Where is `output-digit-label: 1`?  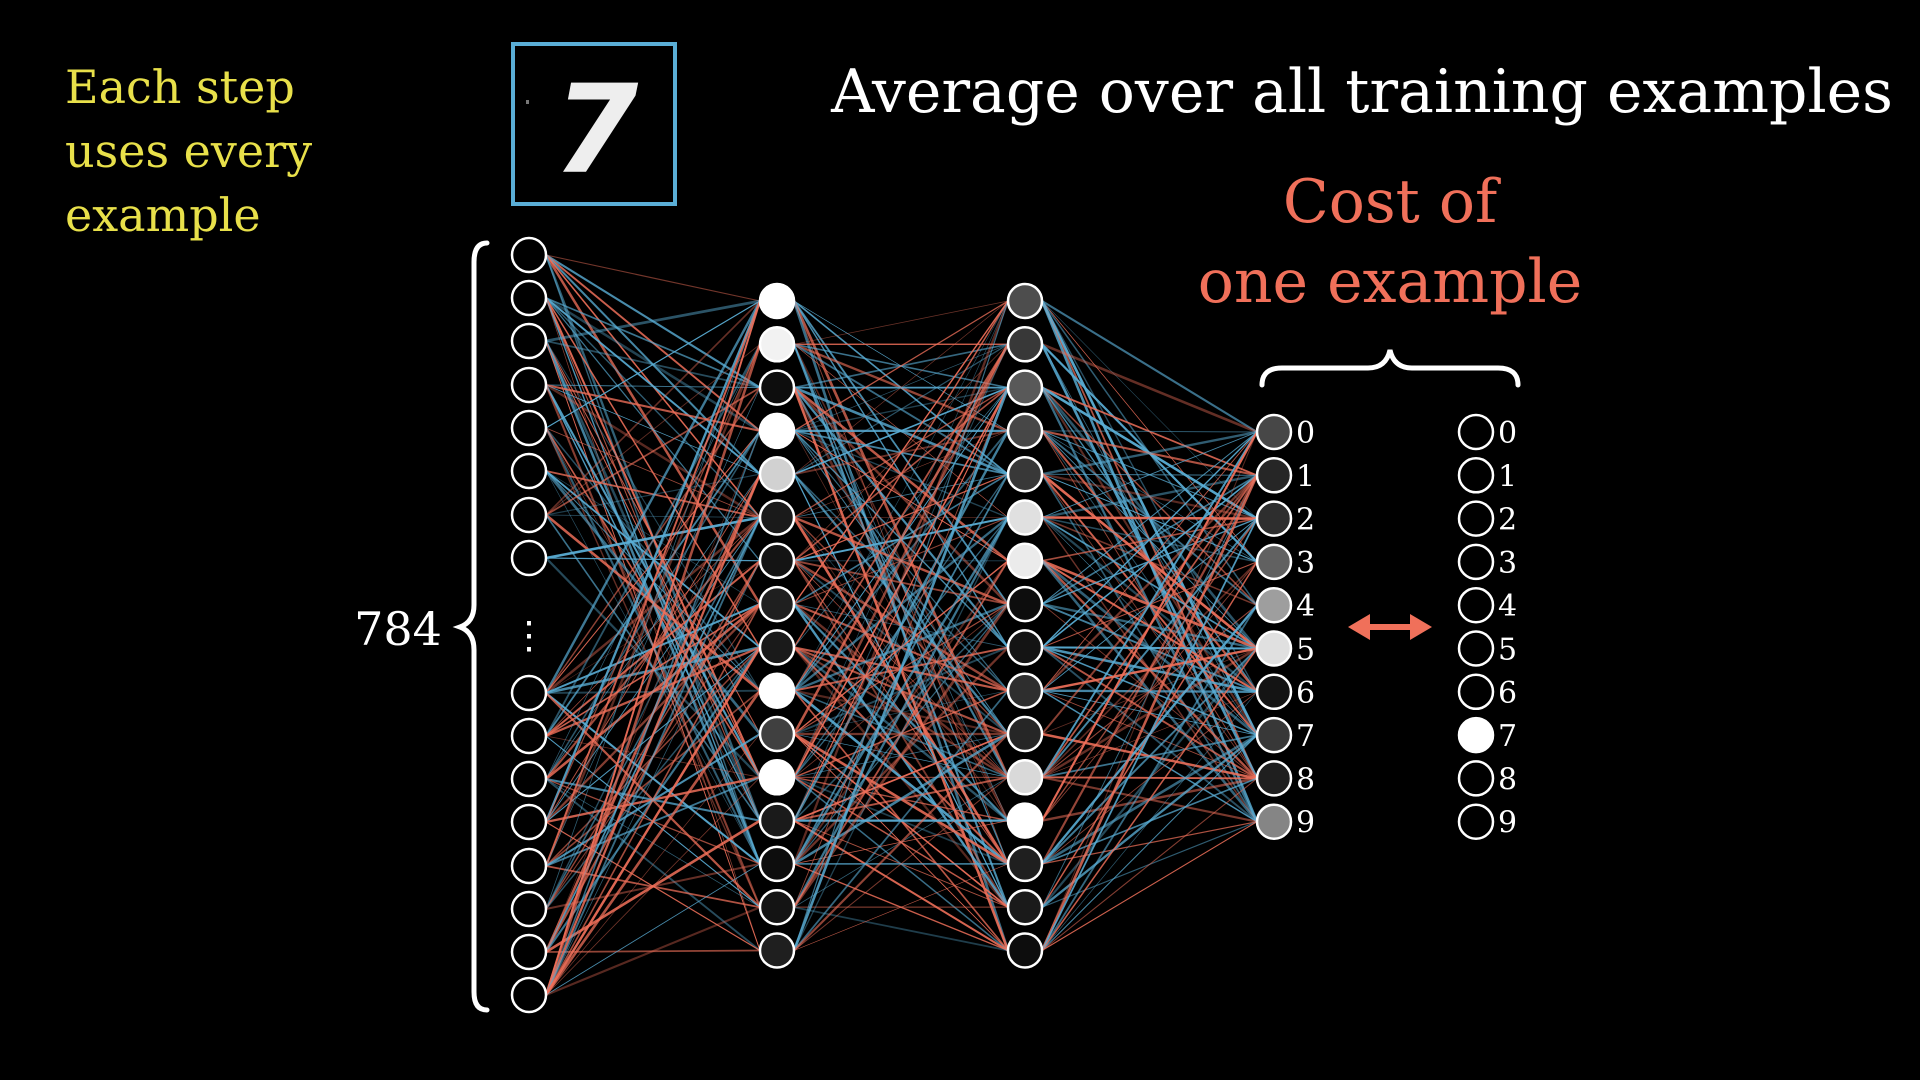
output-digit-label: 1 is located at coordinates (1305, 476).